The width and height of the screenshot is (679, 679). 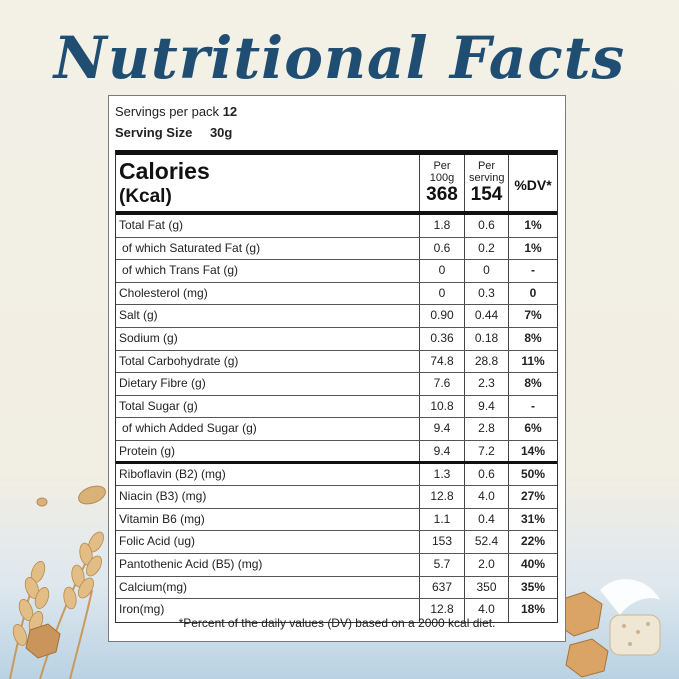 I want to click on per100-value: 0.90, so click(x=442, y=316).